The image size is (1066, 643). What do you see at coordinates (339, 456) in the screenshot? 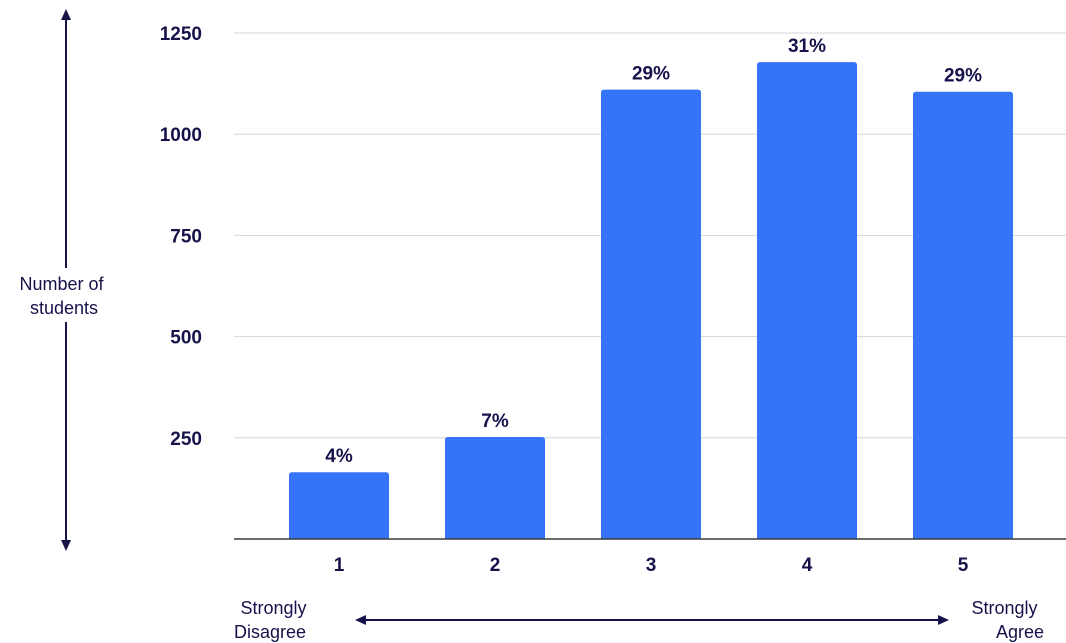
I see `data-label: 4%` at bounding box center [339, 456].